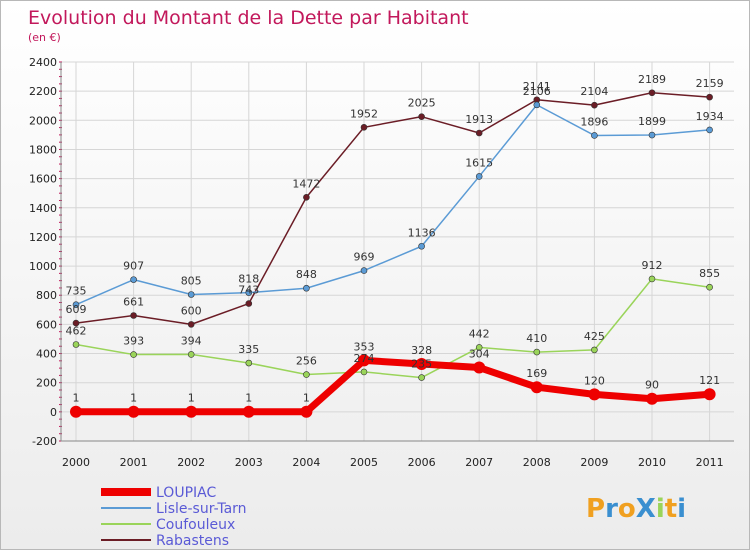 Image resolution: width=750 pixels, height=550 pixels. Describe the element at coordinates (201, 509) in the screenshot. I see `legend-label: Lisle-sur-Tarn` at that location.